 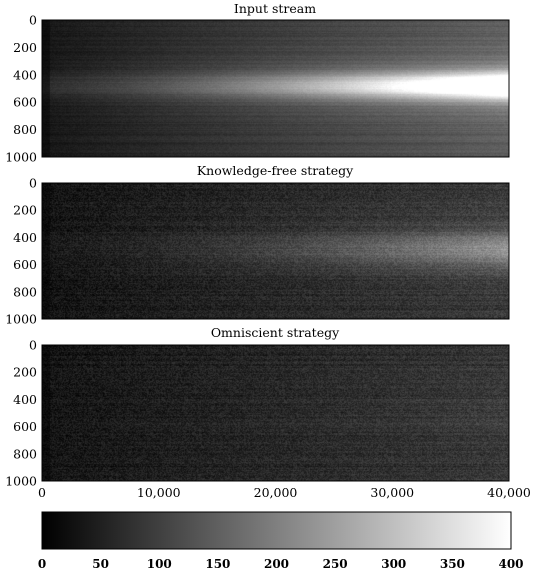 What do you see at coordinates (276, 530) in the screenshot?
I see `colorbar-gradient` at bounding box center [276, 530].